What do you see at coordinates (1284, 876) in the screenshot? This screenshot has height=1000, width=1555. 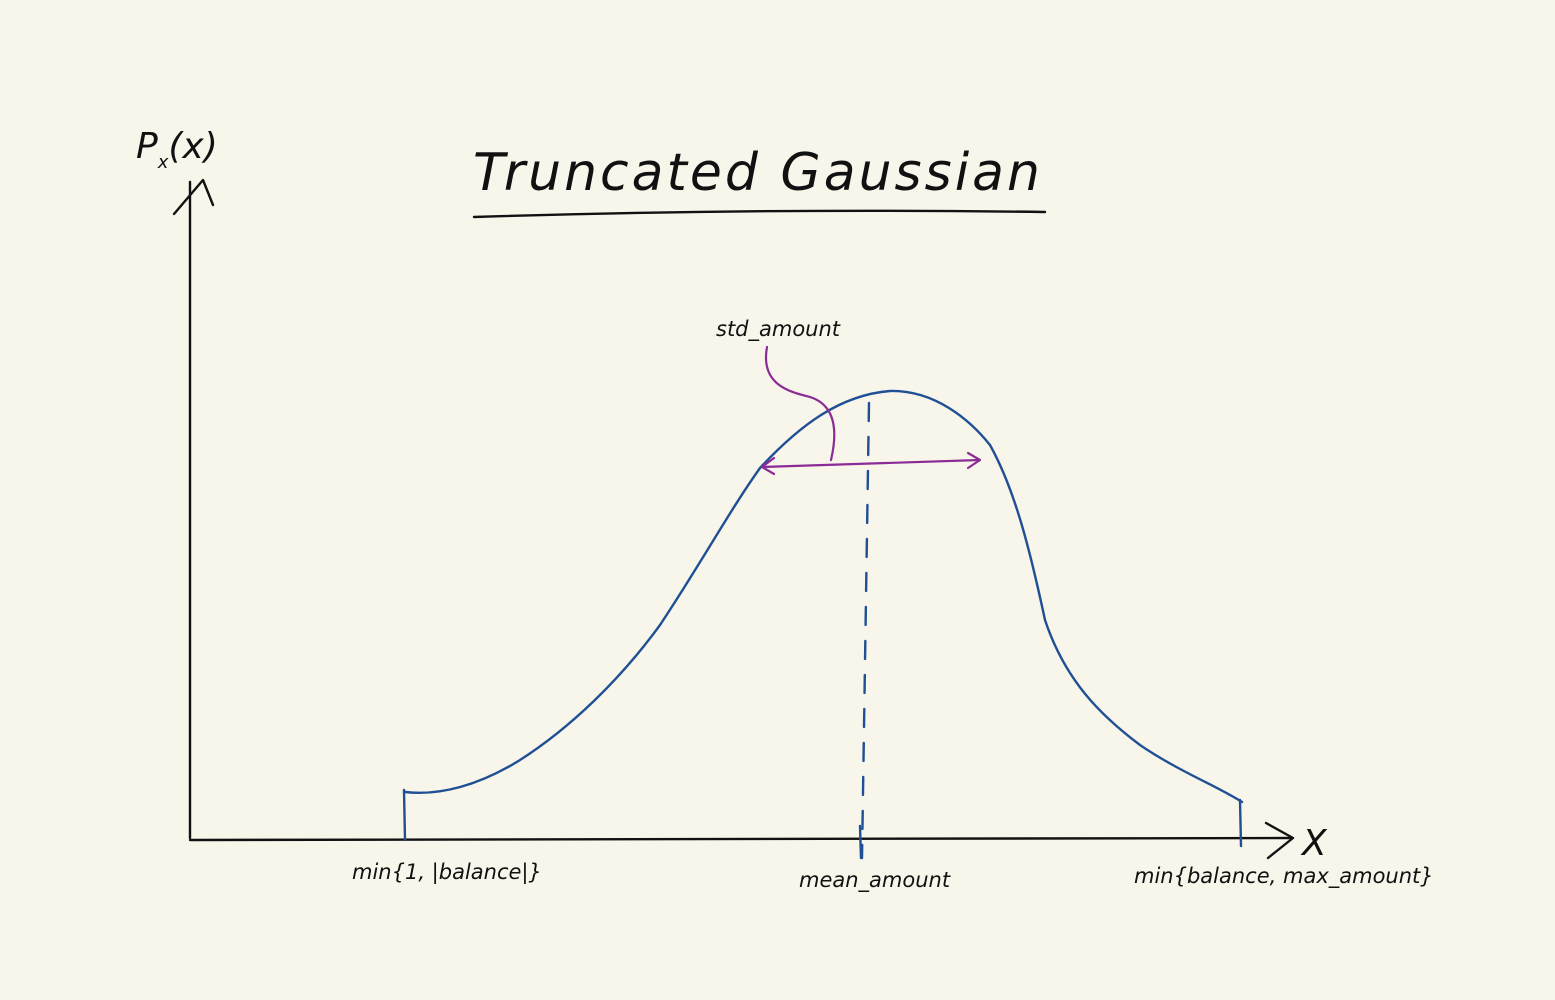 I see `upper-bound-label: min{balance, max_amount}` at bounding box center [1284, 876].